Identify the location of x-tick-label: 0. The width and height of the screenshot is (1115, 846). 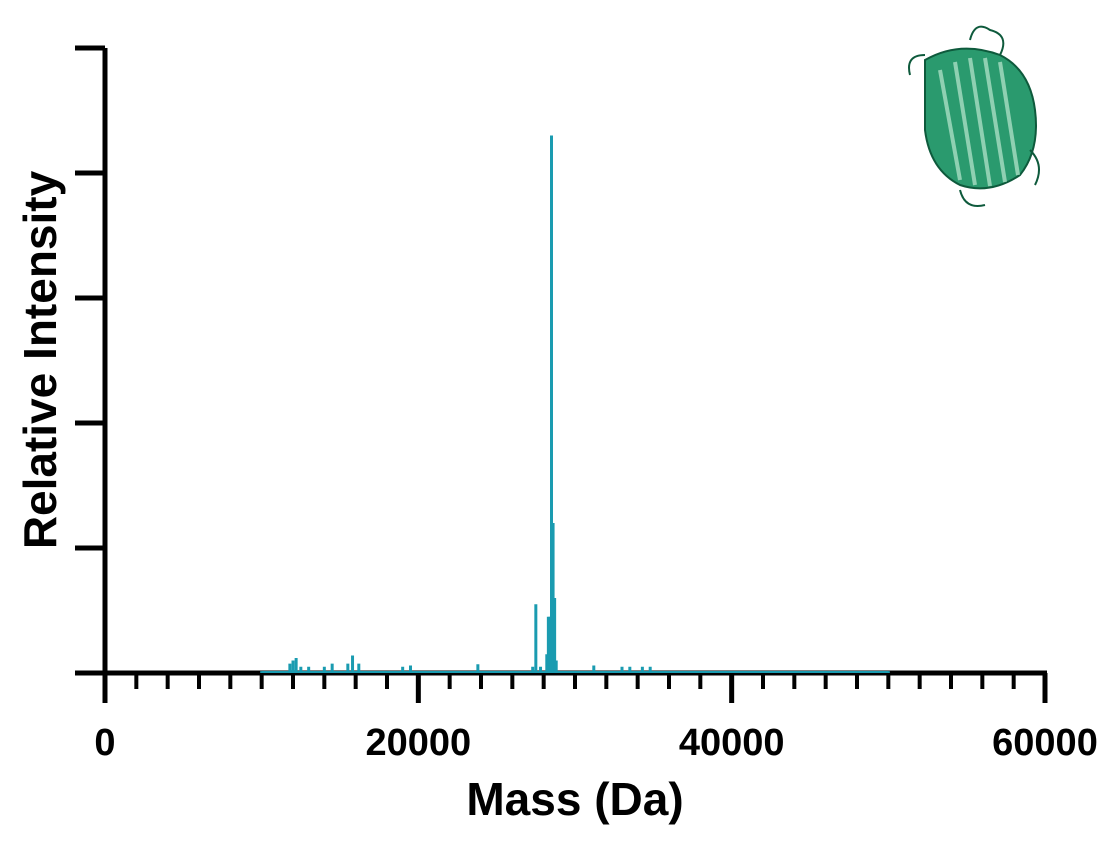
(104, 743).